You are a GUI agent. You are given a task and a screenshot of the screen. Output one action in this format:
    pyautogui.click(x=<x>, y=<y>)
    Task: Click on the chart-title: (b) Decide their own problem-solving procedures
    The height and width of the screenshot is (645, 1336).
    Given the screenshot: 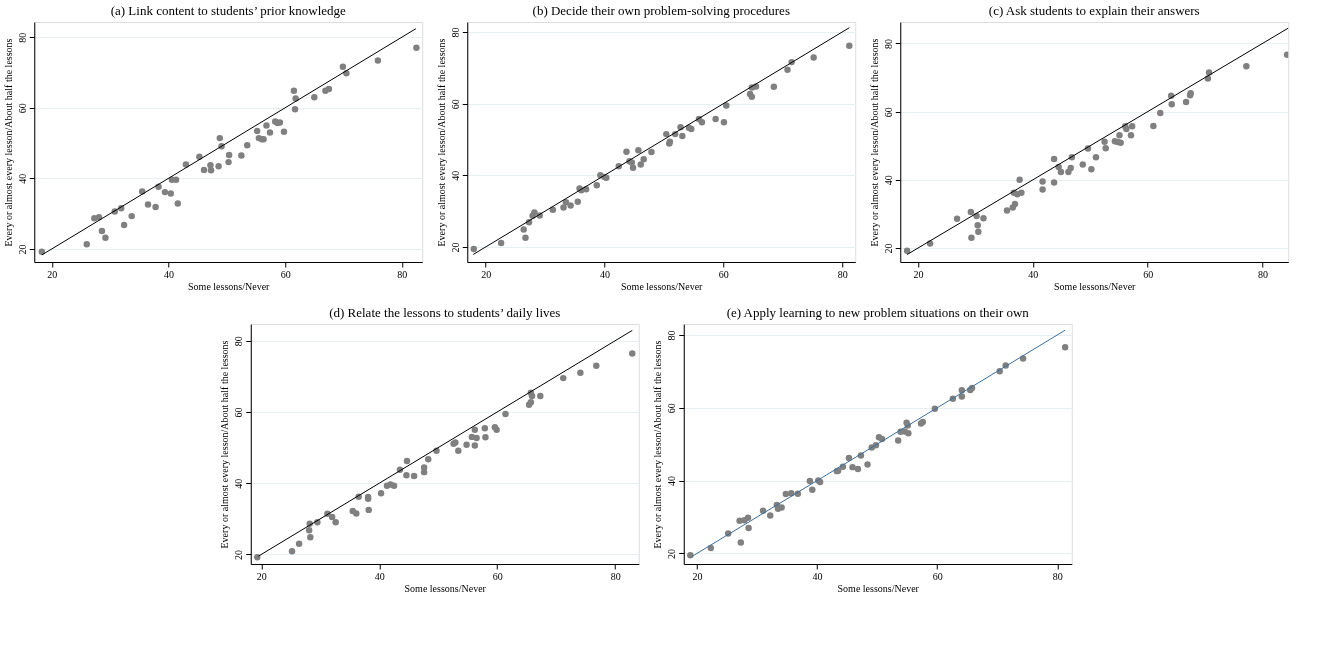 What is the action you would take?
    pyautogui.click(x=661, y=10)
    